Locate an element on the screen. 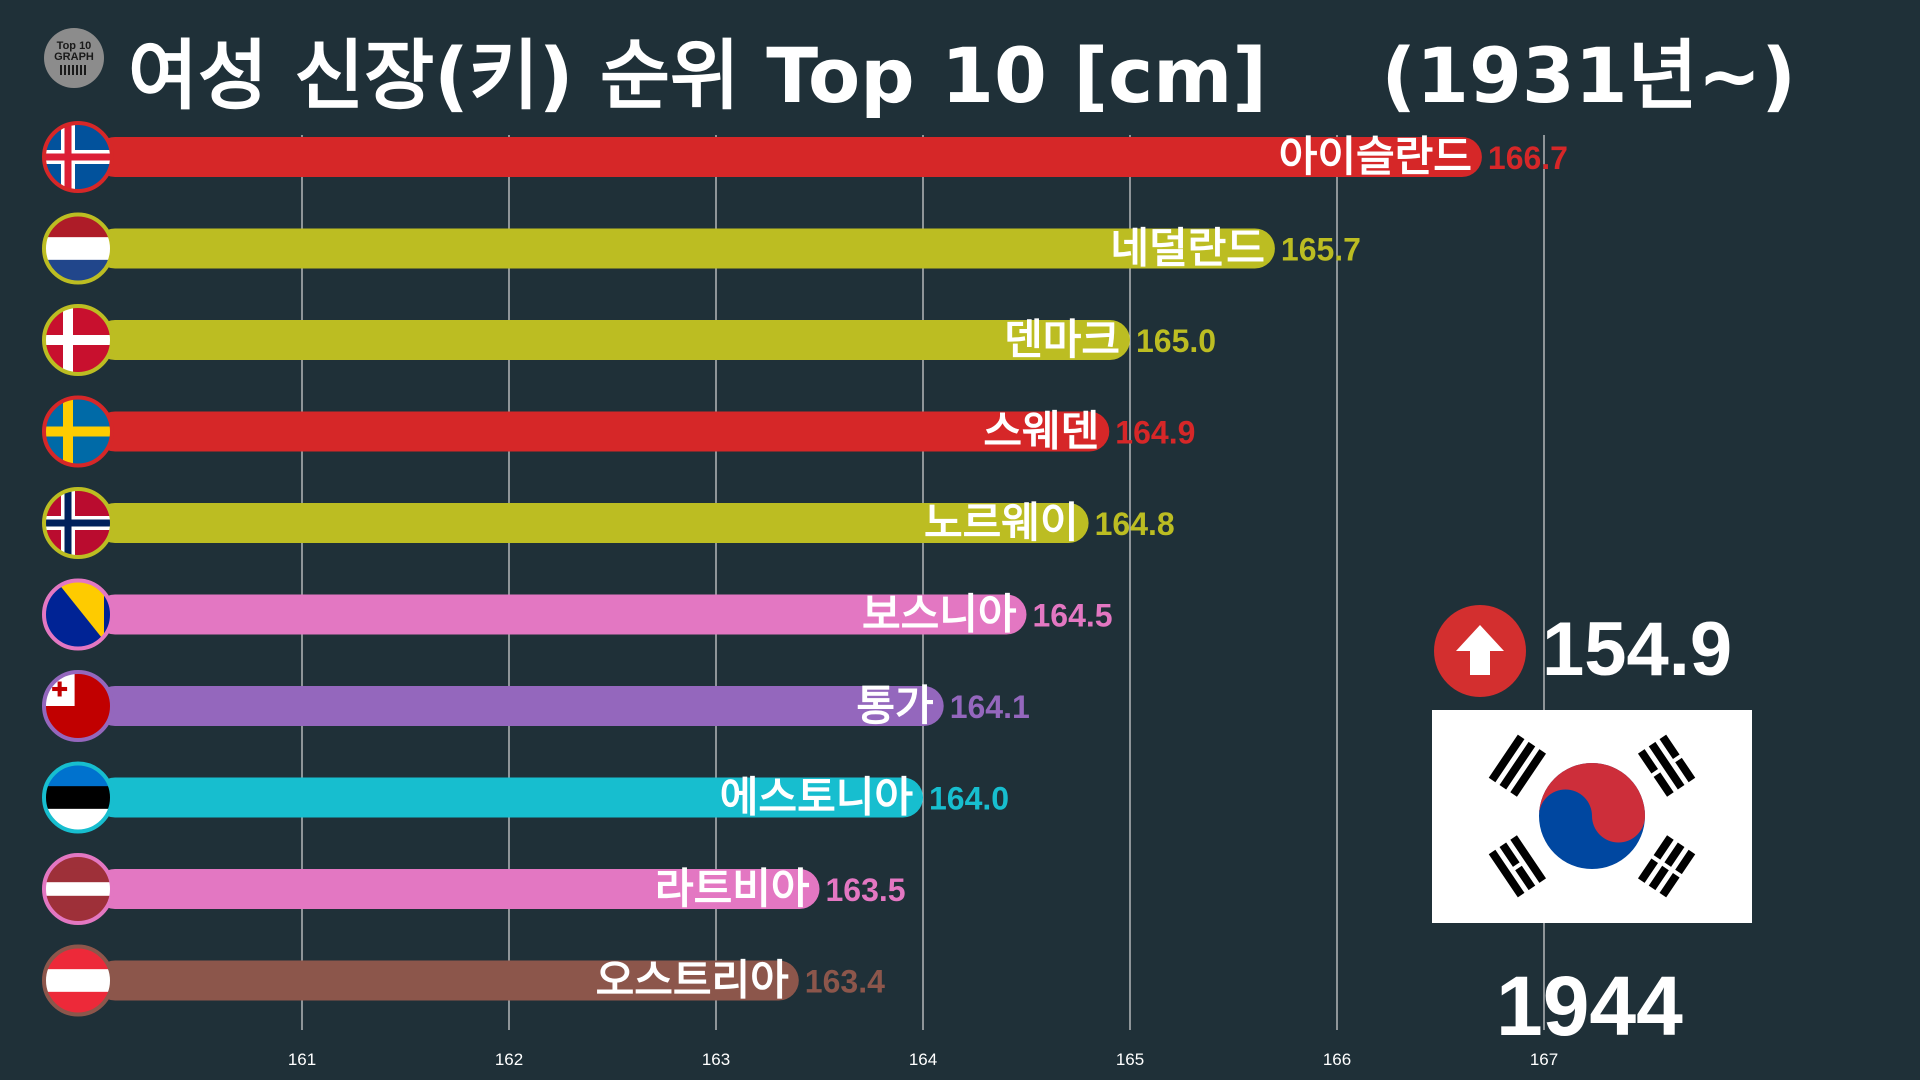  bar-value-label: 165.7 is located at coordinates (1321, 250).